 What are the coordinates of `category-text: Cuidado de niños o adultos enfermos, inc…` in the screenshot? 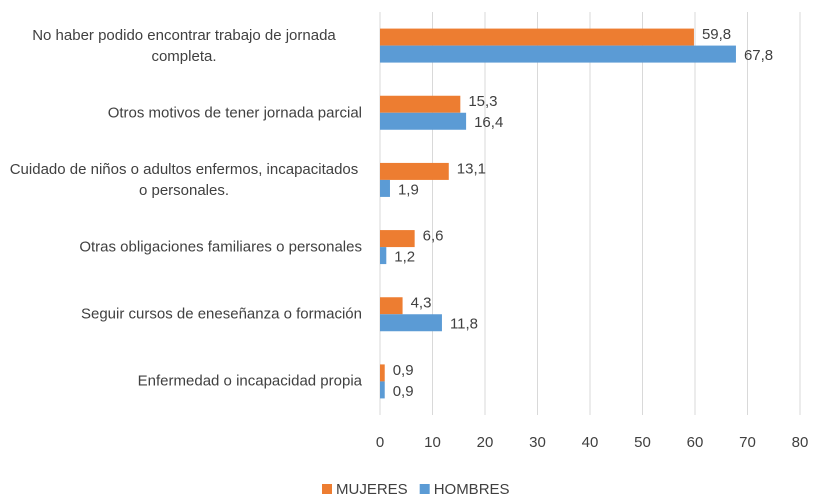 It's located at (184, 179).